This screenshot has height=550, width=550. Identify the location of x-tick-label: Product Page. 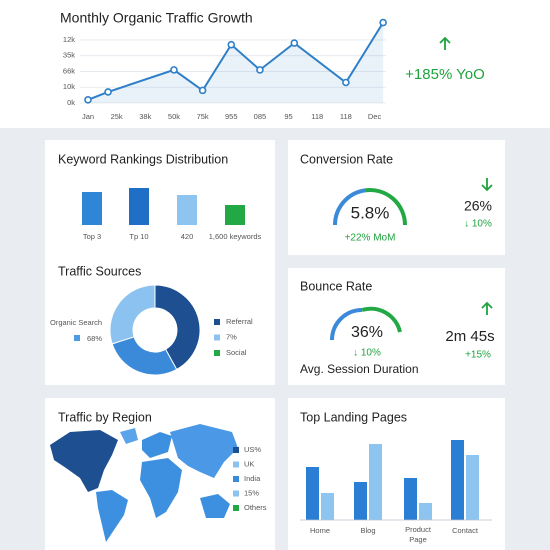
(418, 534).